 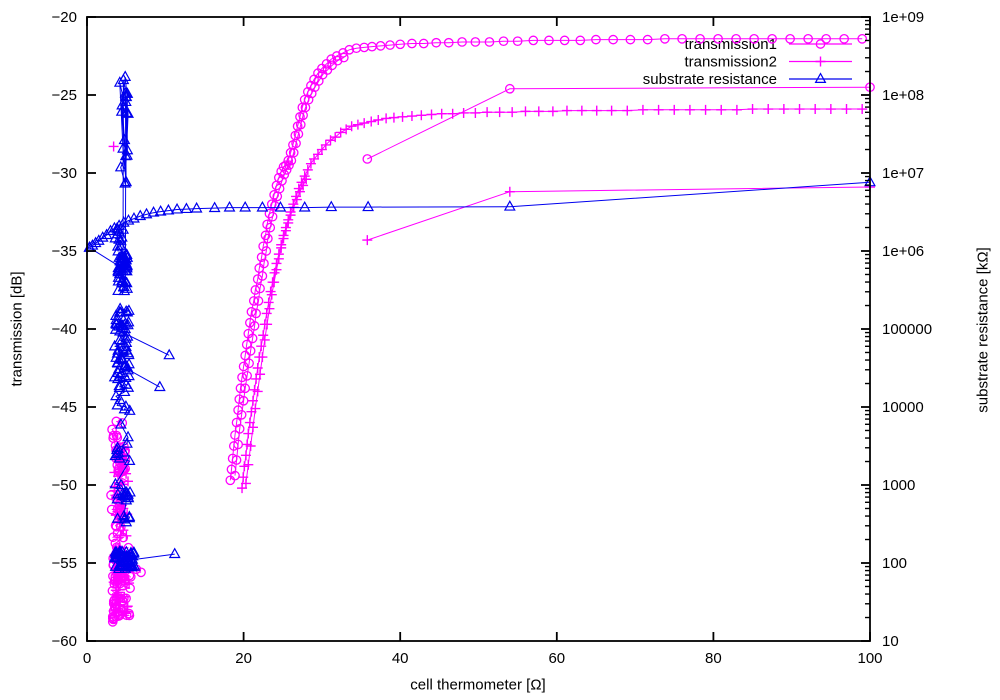 What do you see at coordinates (64, 173) in the screenshot?
I see `y-tick-label: −30` at bounding box center [64, 173].